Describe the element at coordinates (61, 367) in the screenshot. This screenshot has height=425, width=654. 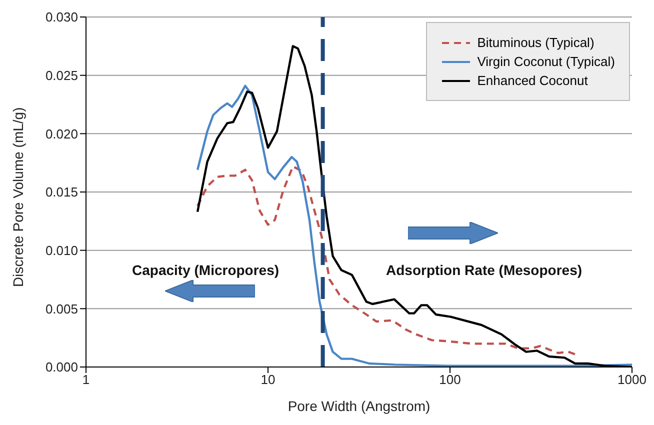
I see `y-tick-label: 0.000` at that location.